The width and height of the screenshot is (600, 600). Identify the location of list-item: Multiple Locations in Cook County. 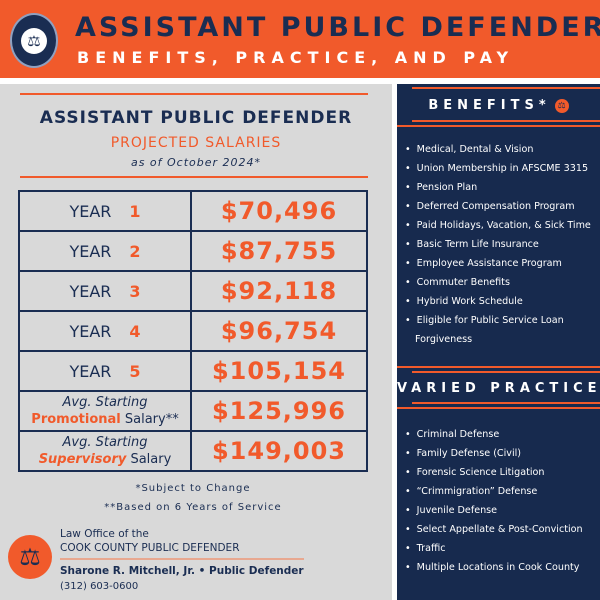
(494, 567).